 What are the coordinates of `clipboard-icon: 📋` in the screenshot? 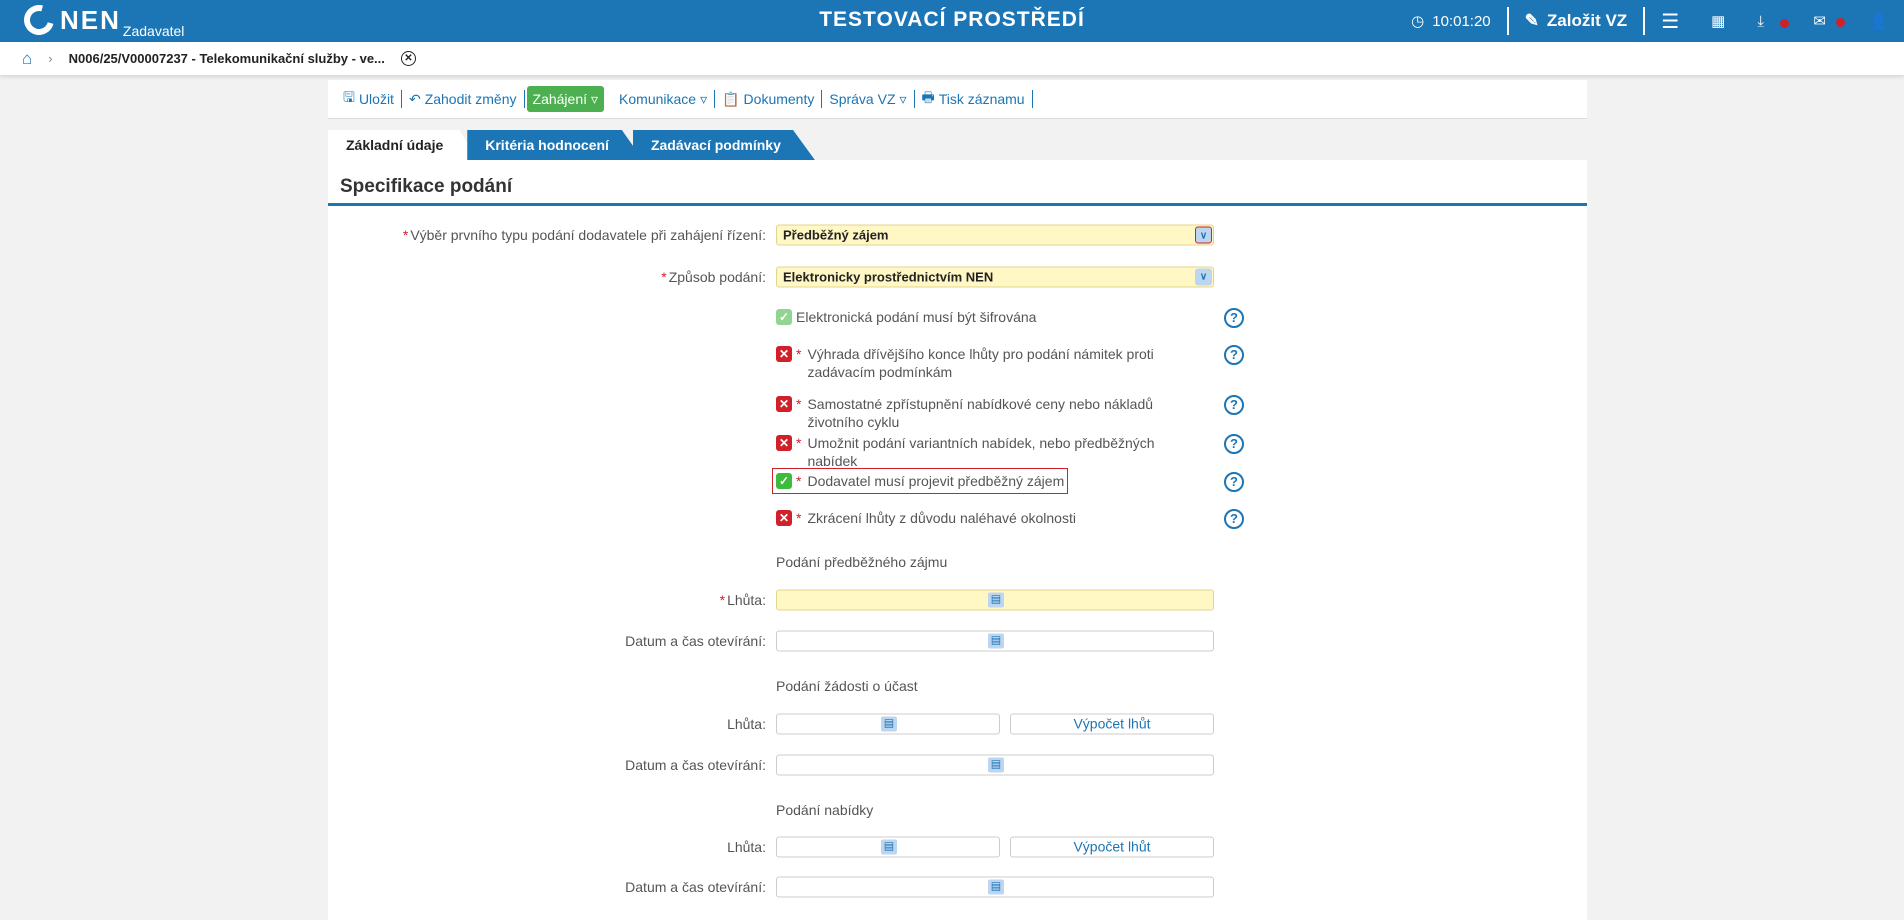 It's located at (731, 98).